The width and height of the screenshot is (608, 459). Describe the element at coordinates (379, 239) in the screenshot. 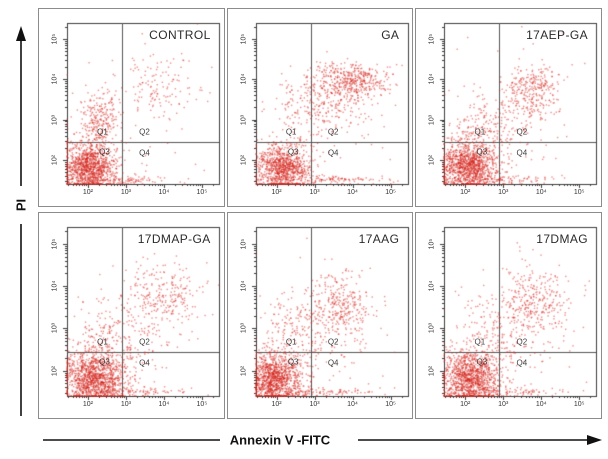

I see `panel-title: 17AAG` at that location.